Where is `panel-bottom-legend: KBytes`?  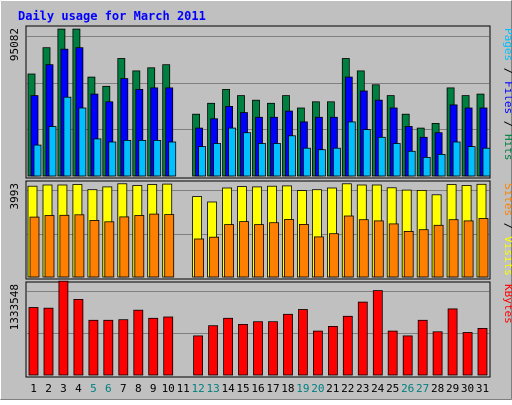
panel-bottom-legend: KBytes is located at coordinates (507, 304).